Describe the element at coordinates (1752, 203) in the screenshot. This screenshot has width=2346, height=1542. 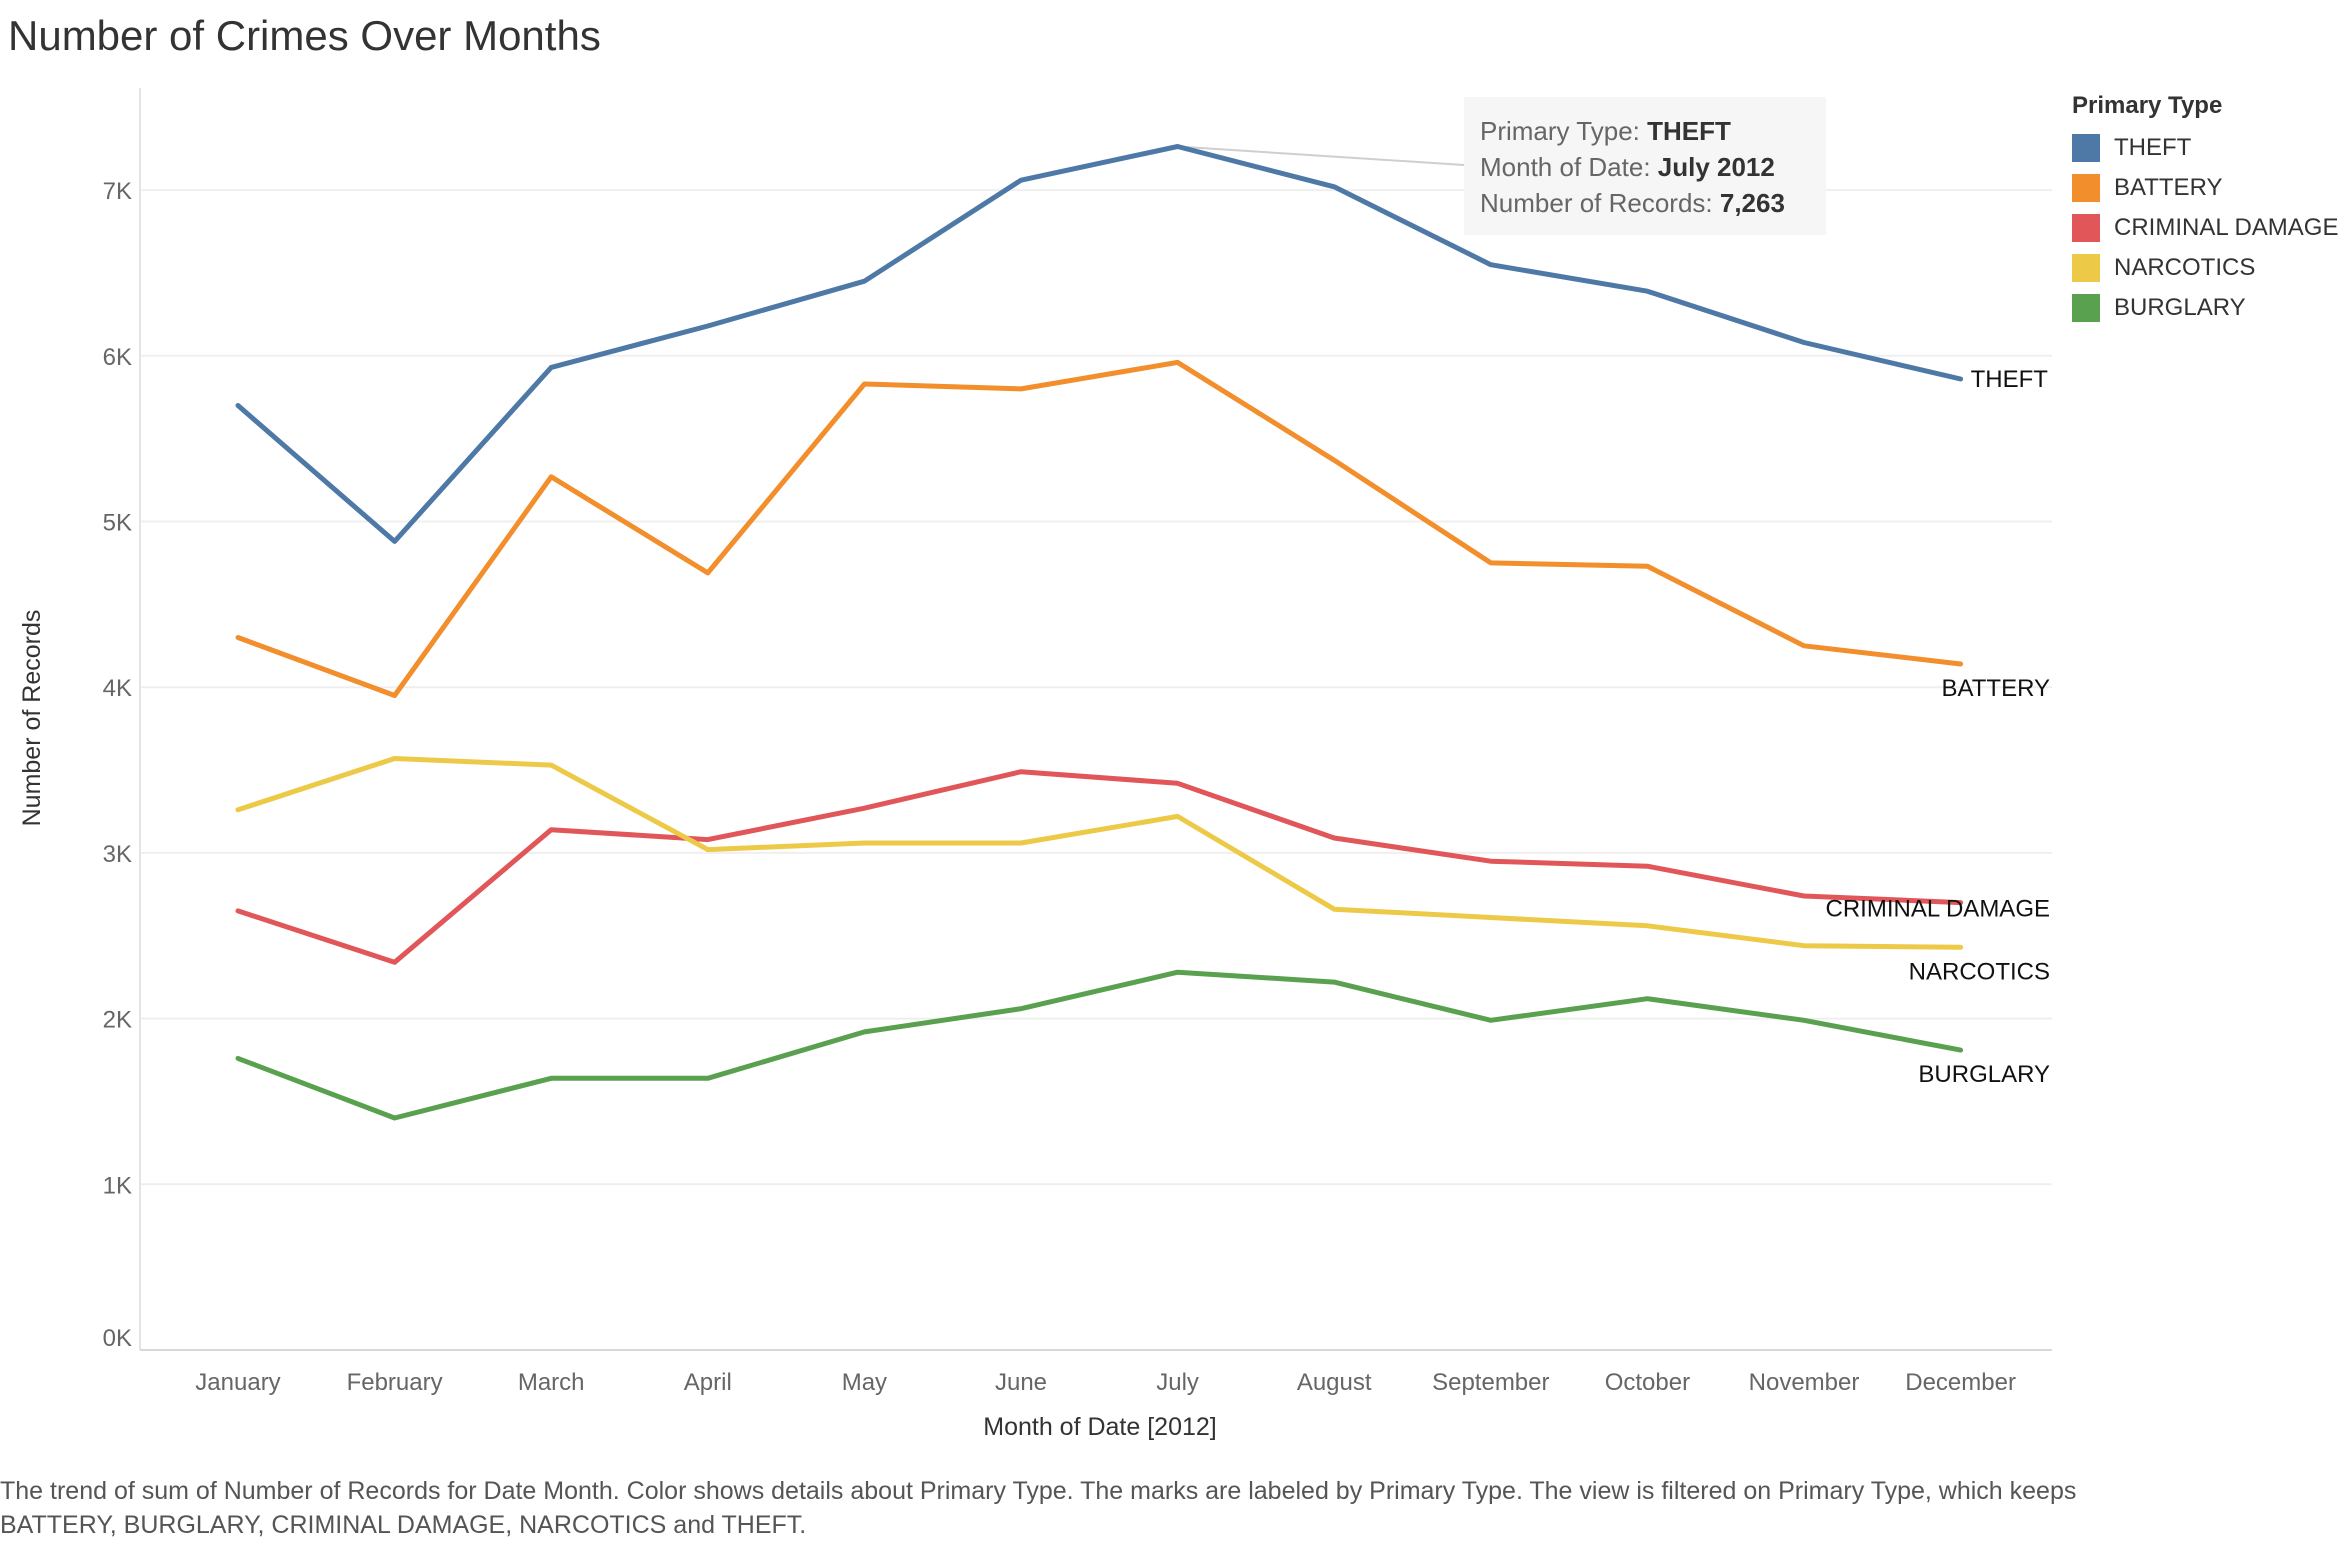
I see `tooltip-records-value: 7,263` at that location.